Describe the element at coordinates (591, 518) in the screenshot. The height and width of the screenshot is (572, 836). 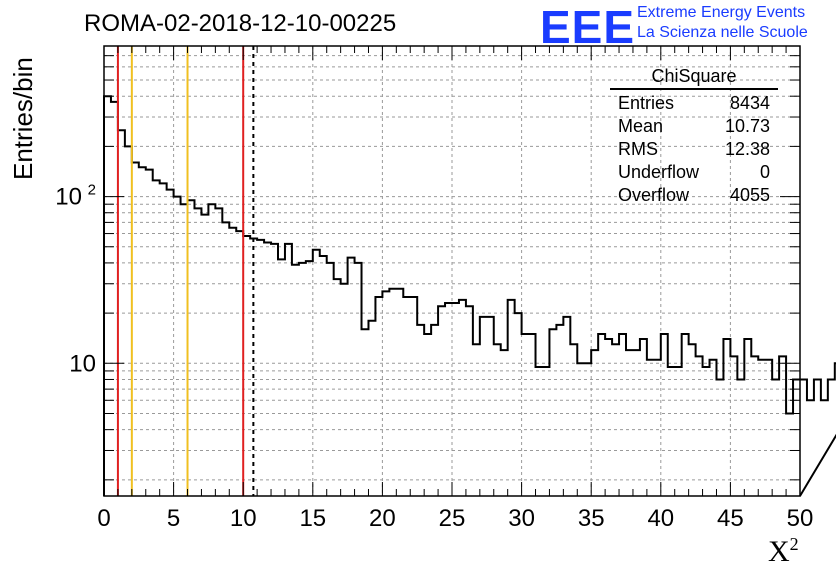
I see `x-tick-label: 35` at that location.